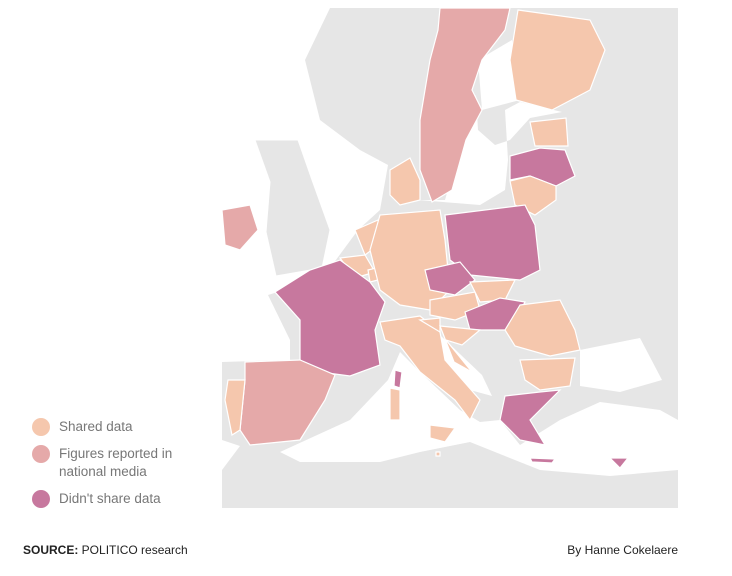 Image resolution: width=732 pixels, height=576 pixels. I want to click on country-portugal, so click(235, 407).